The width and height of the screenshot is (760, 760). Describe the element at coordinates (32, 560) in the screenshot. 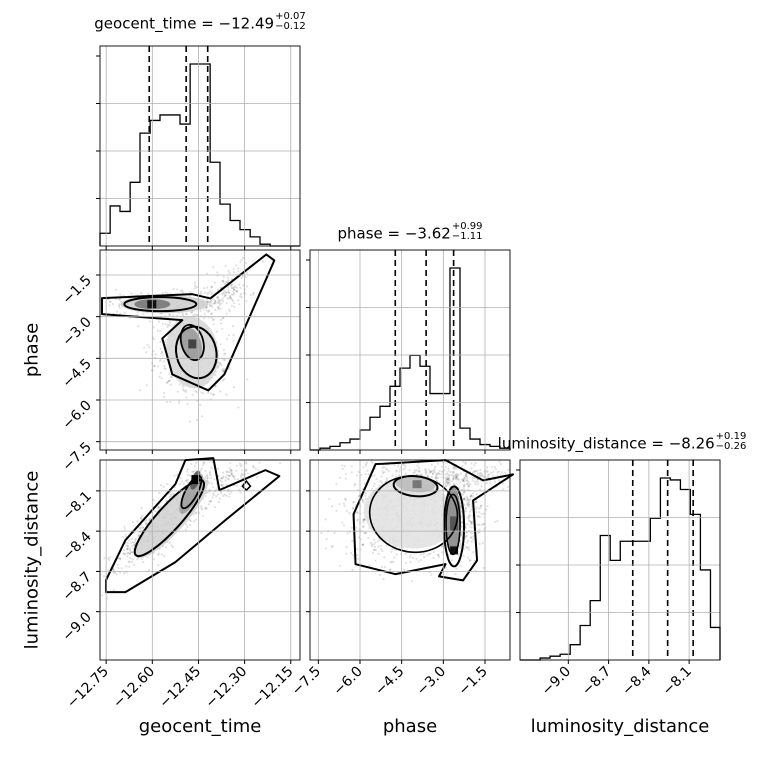

I see `ylabel-luminosity-distance: luminosity_distance` at that location.